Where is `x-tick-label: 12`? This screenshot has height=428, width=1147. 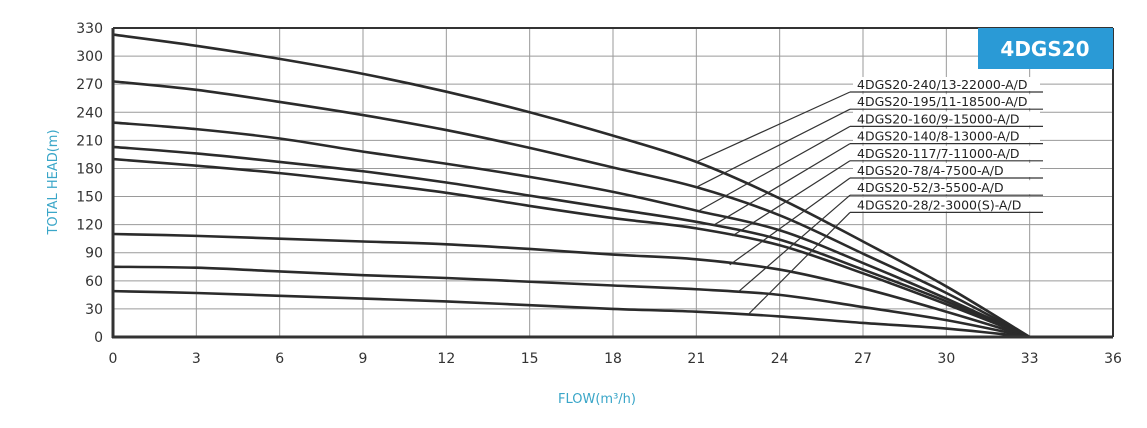
x-tick-label: 12 is located at coordinates (446, 359).